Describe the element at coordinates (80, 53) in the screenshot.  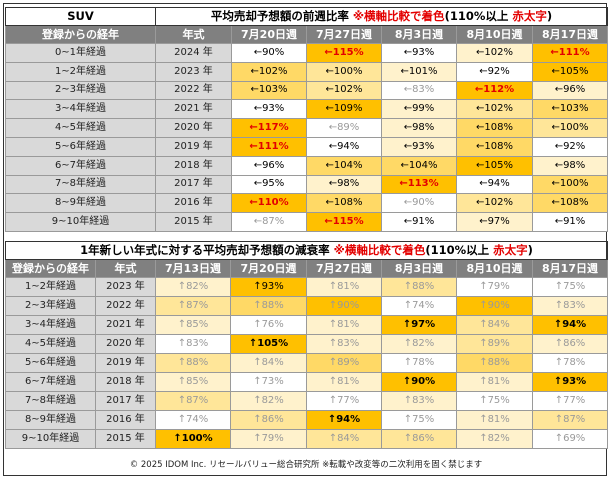
I see `age-label: 0~1年経過` at that location.